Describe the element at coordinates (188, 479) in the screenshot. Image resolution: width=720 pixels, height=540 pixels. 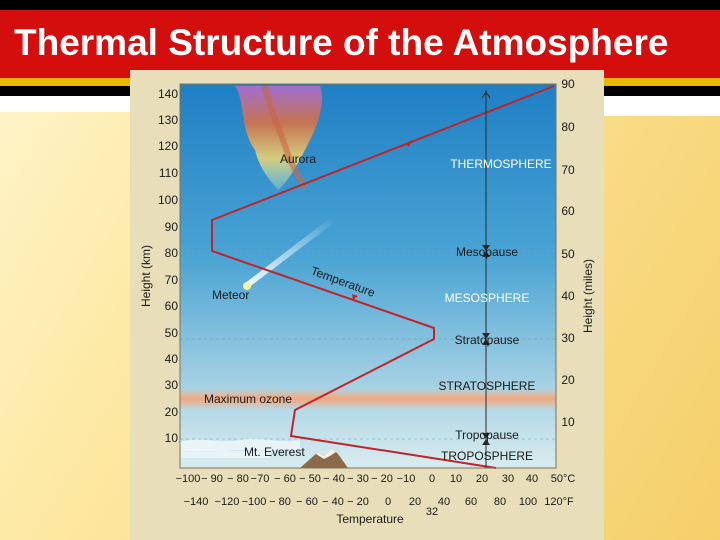
I see `celsius-tick: −100` at that location.